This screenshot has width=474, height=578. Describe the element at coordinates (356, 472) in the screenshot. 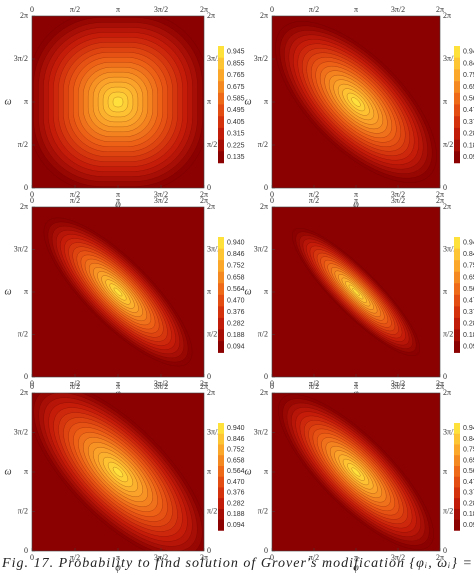

I see `contour` at that location.